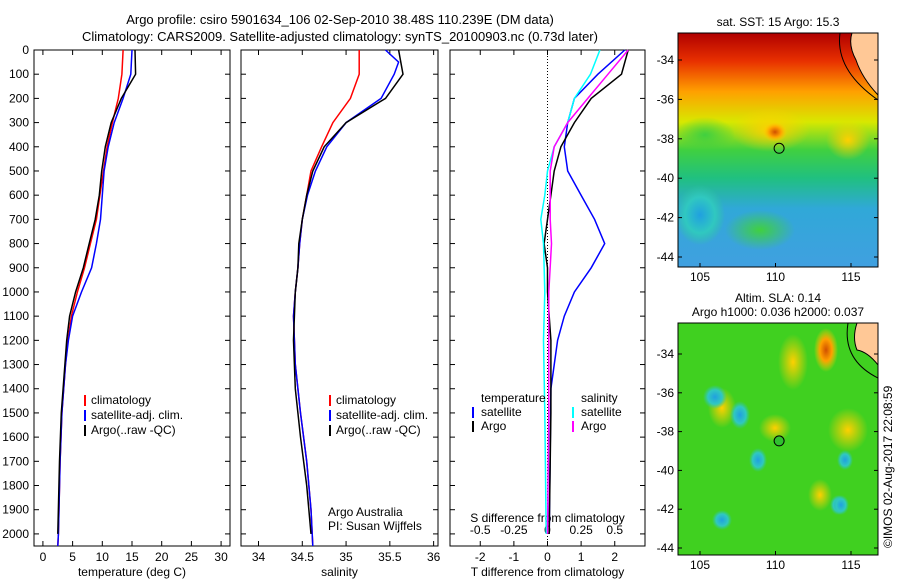 The height and width of the screenshot is (580, 900). Describe the element at coordinates (192, 557) in the screenshot. I see `x-tick-label: 25` at that location.